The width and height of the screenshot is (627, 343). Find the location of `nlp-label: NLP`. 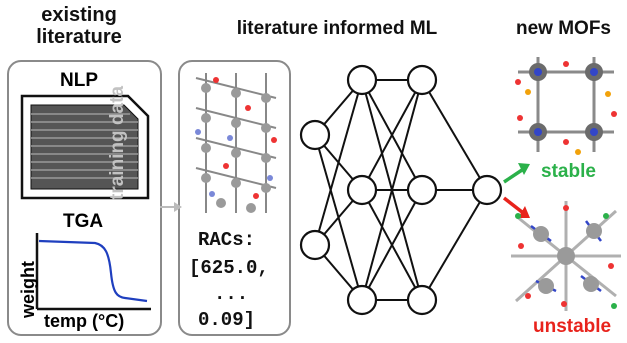

nlp-label: NLP is located at coordinates (79, 80).